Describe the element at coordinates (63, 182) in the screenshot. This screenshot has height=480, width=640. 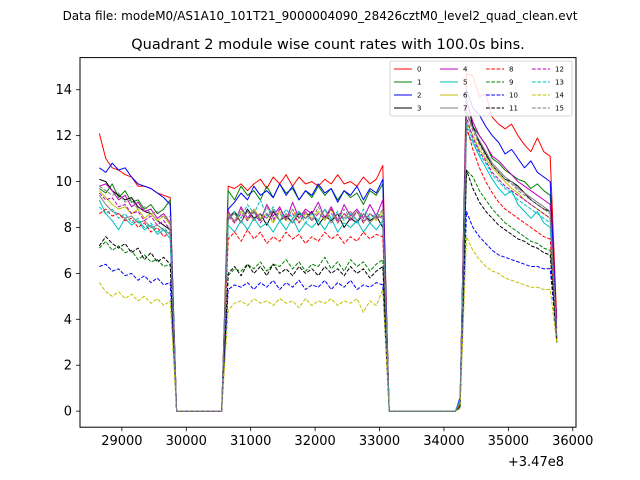
I see `y-tick-label: 10` at that location.